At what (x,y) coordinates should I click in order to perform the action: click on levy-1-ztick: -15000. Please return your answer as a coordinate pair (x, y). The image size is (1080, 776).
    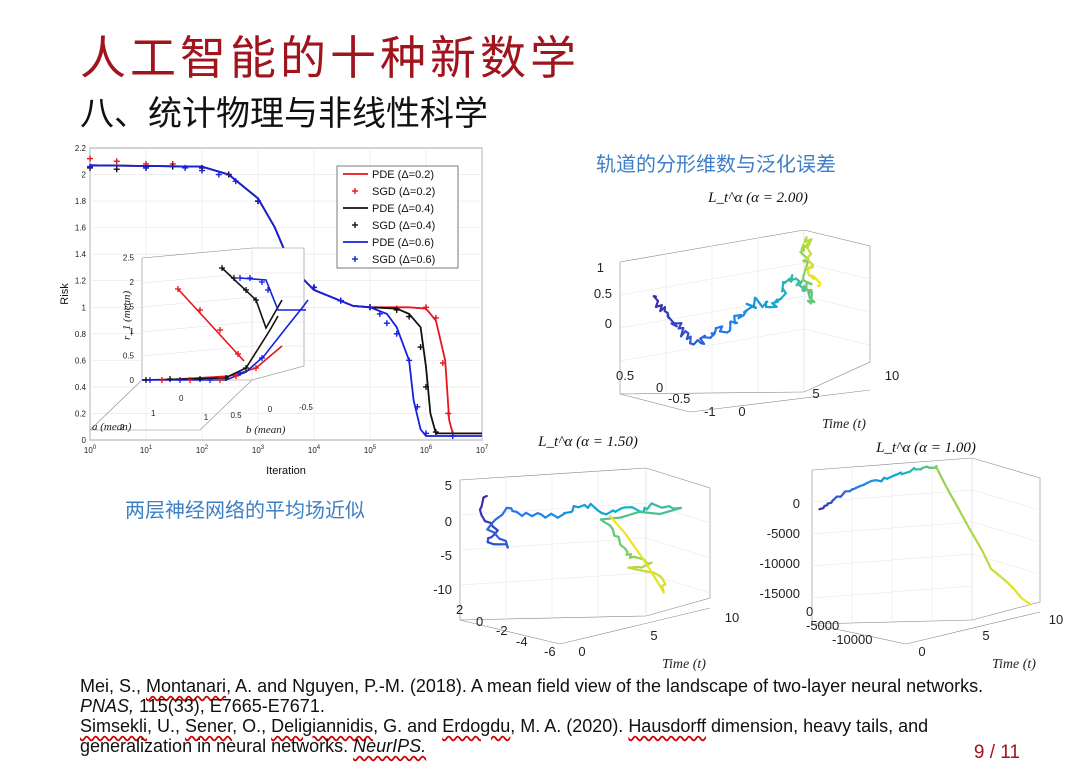
    Looking at the image, I should click on (780, 593).